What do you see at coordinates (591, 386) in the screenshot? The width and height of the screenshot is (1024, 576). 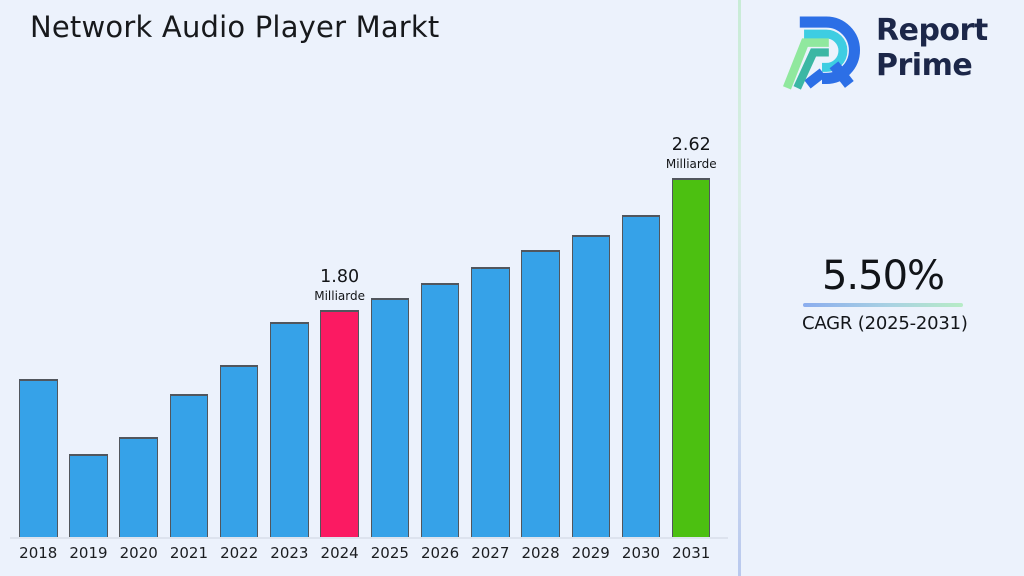 I see `bar-2029` at bounding box center [591, 386].